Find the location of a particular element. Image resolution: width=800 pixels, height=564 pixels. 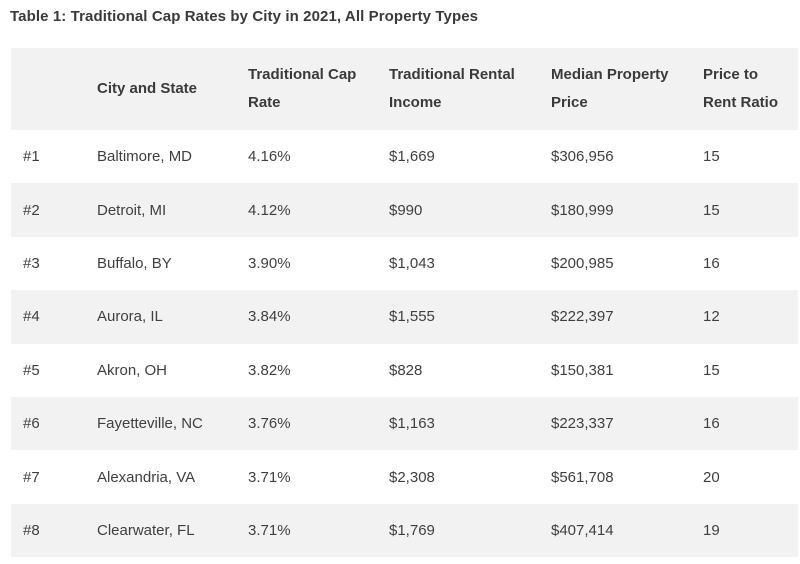

city-cell: Detroit, MI is located at coordinates (172, 210).